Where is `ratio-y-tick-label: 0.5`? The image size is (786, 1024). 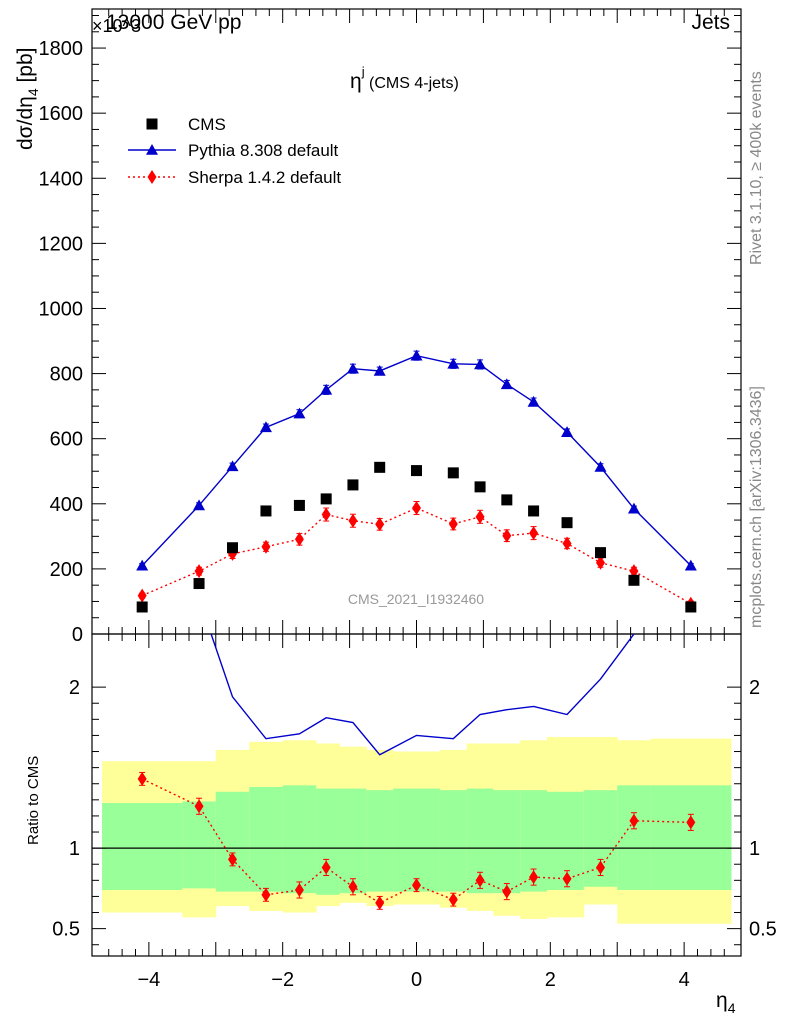
ratio-y-tick-label: 0.5 is located at coordinates (66, 930).